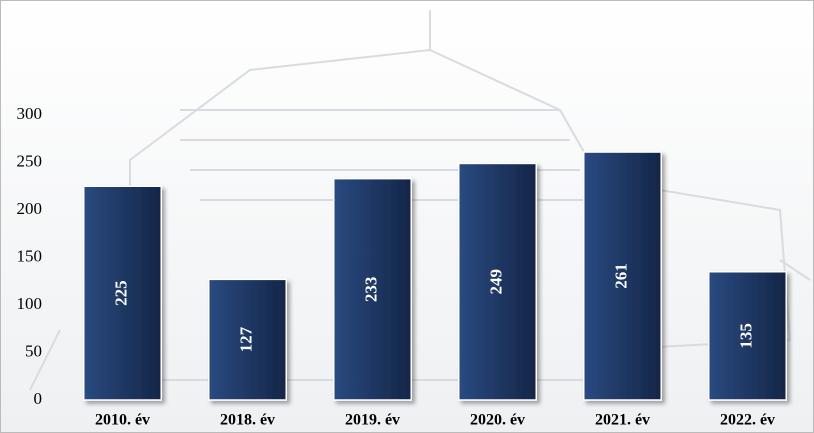  I want to click on value-label: 249, so click(495, 282).